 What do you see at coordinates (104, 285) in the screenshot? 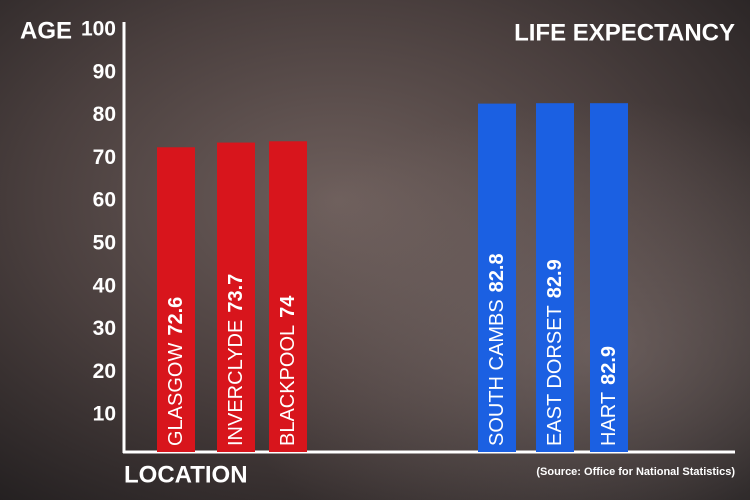
I see `y-tick-label: 40` at bounding box center [104, 285].